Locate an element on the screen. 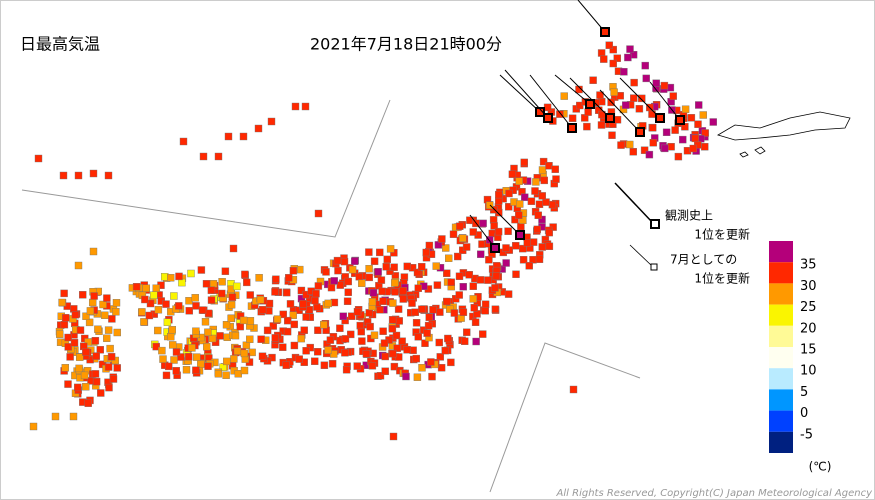  leader-line is located at coordinates (640, 98).